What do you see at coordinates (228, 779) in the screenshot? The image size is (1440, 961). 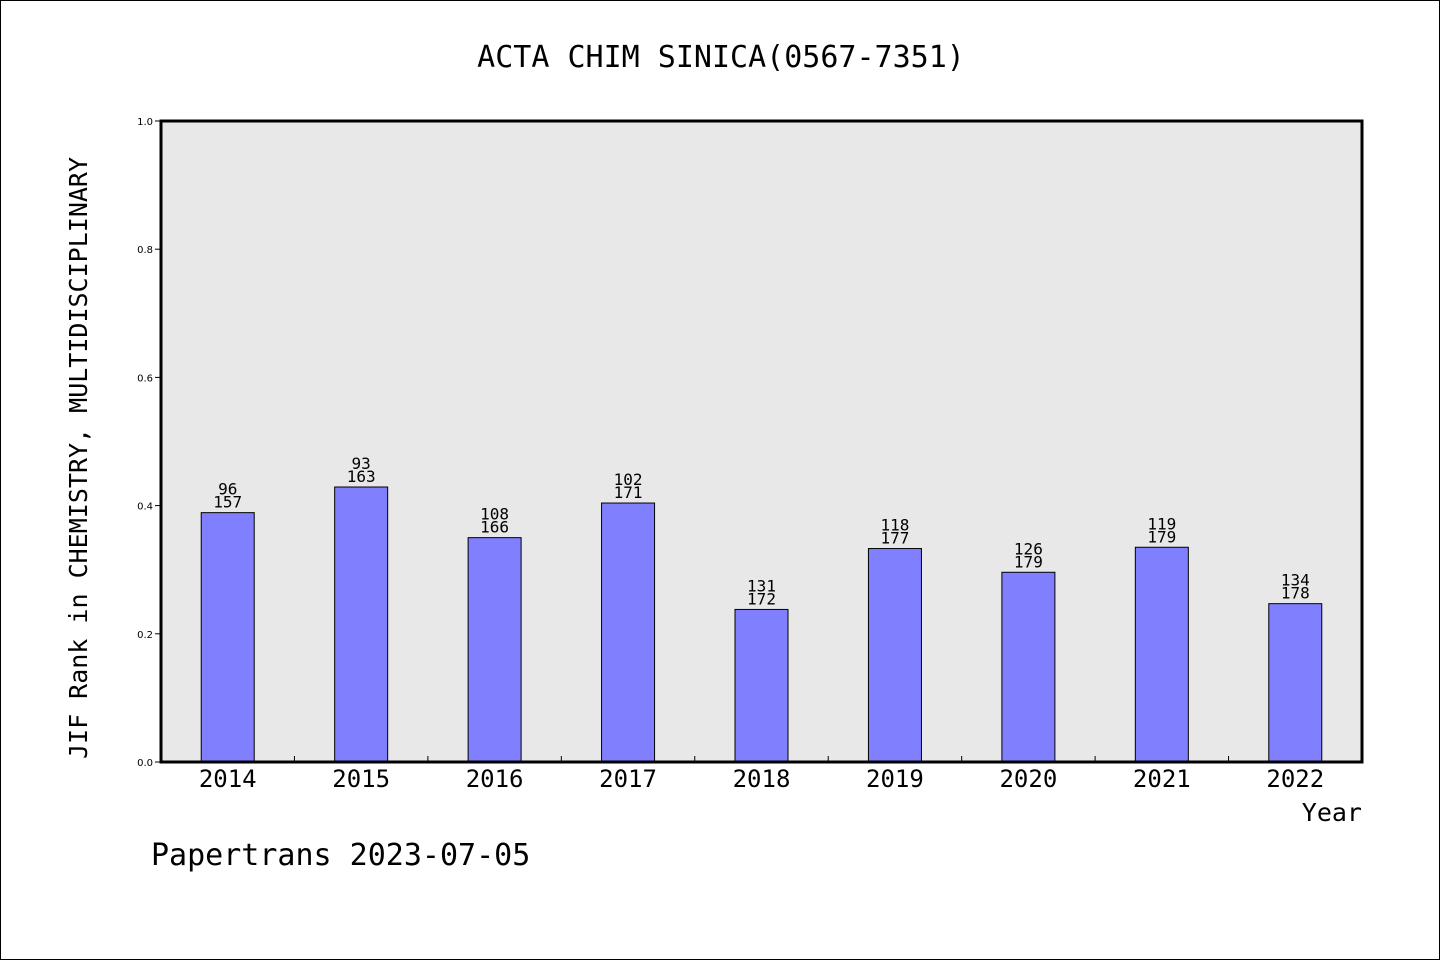 I see `x-tick-label: 2014` at bounding box center [228, 779].